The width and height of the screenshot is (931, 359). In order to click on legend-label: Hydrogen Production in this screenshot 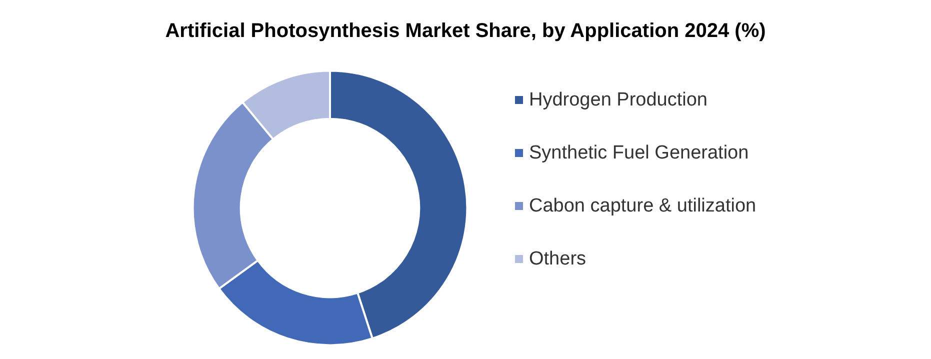, I will do `click(618, 100)`.